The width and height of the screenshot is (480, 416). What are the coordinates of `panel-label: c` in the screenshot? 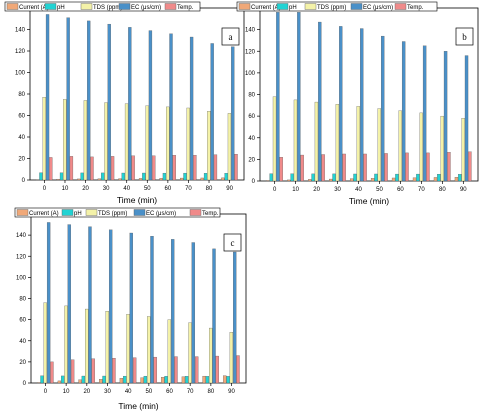 It's located at (233, 243).